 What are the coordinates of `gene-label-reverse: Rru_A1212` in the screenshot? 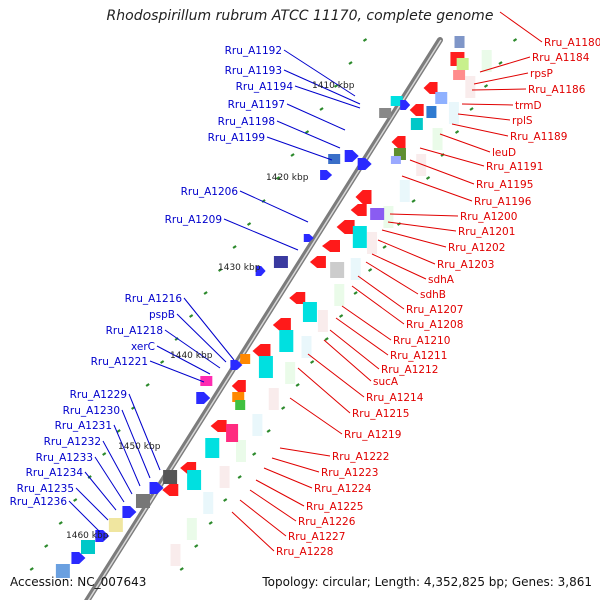 It's located at (409, 370).